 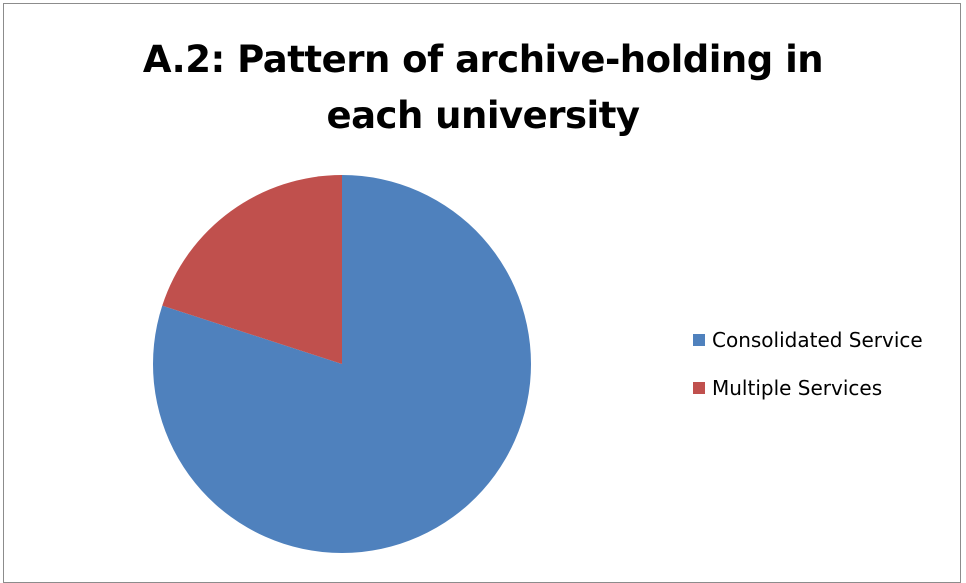 What do you see at coordinates (483, 59) in the screenshot?
I see `chart-title-line-1: A.2: Pattern of archive-holding in` at bounding box center [483, 59].